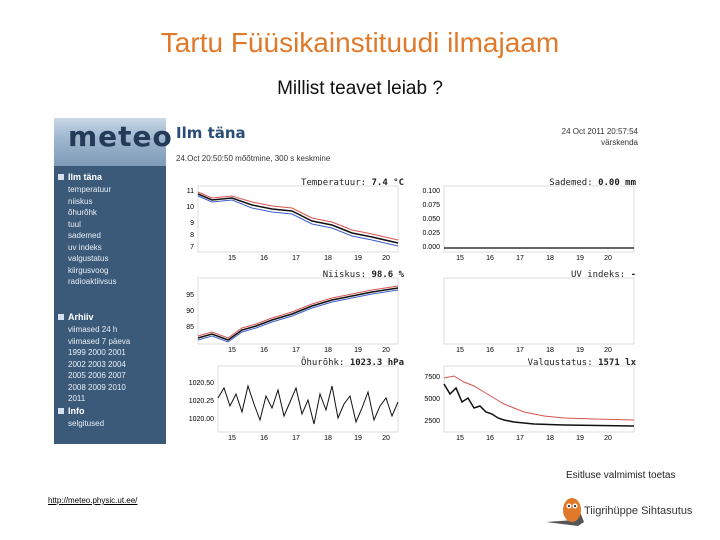 This screenshot has height=540, width=720. Describe the element at coordinates (599, 131) in the screenshot. I see `timestamp: 24 Oct 2011 20:57:54` at that location.